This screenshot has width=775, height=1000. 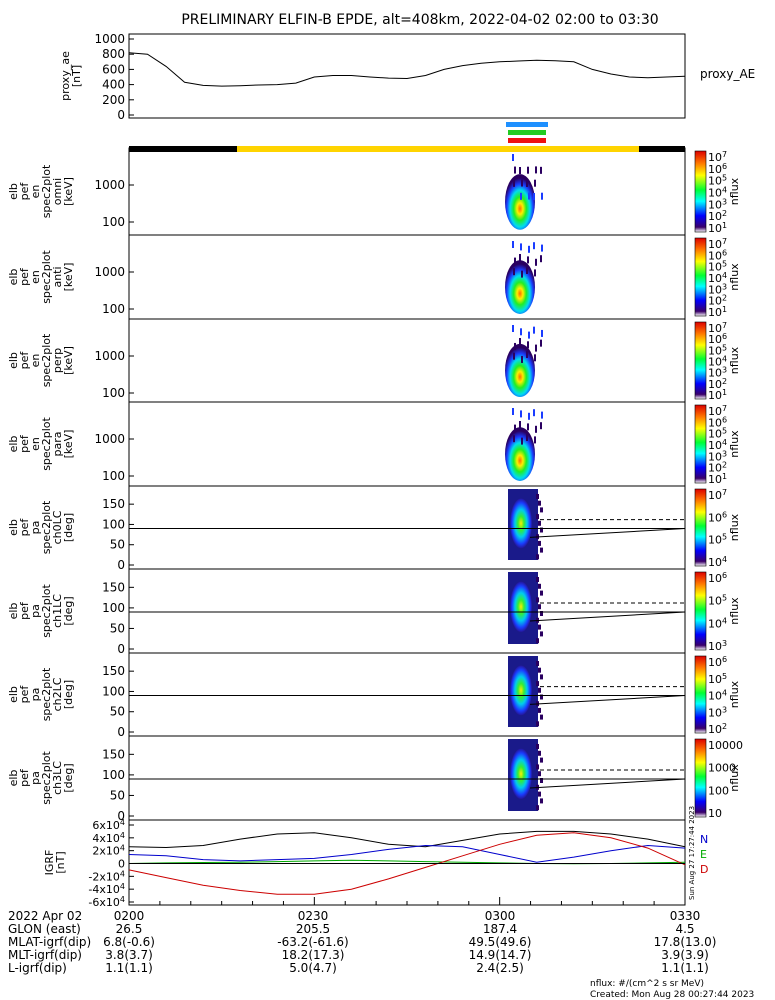 What do you see at coordinates (113, 754) in the screenshot?
I see `y-tick-label: 150` at bounding box center [113, 754].